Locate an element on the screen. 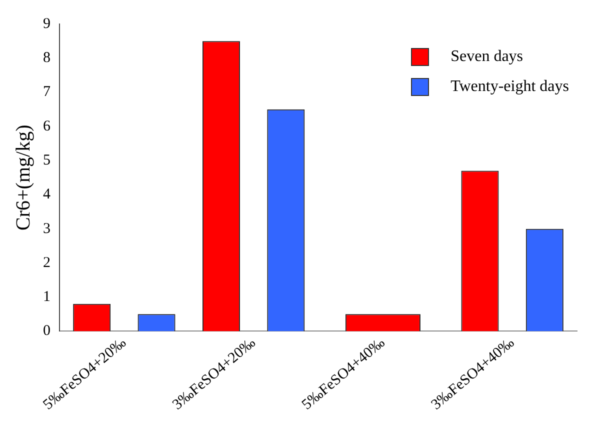  legend-label: Seven days is located at coordinates (487, 57).